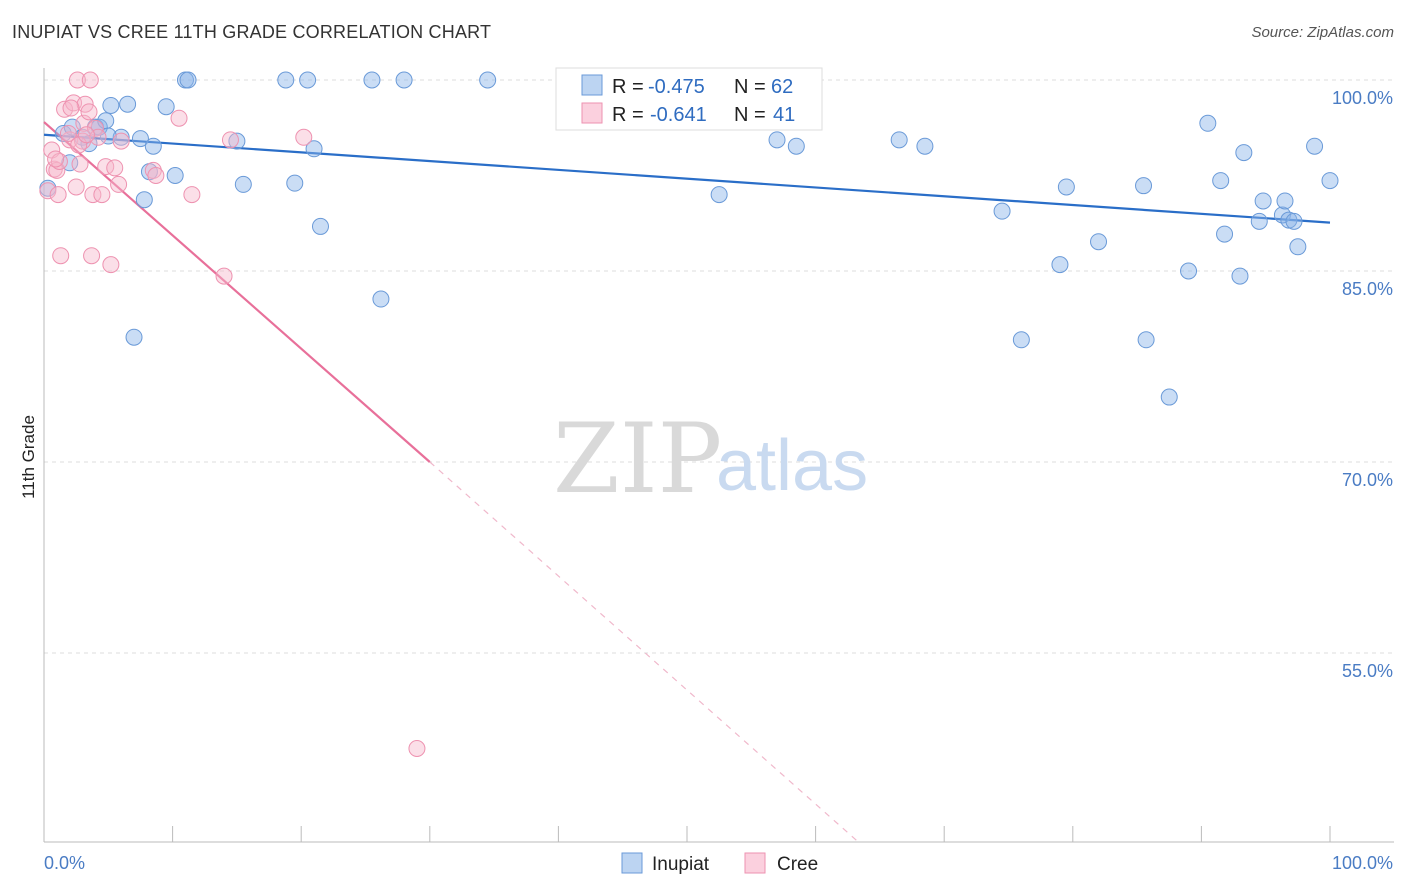 Image resolution: width=1406 pixels, height=892 pixels. Describe the element at coordinates (64, 863) in the screenshot. I see `x-tick-label-min: 0.0%` at that location.